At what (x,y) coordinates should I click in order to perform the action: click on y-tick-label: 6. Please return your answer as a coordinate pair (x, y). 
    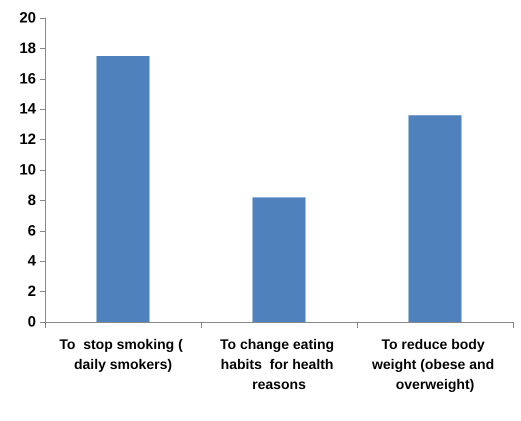
    Looking at the image, I should click on (32, 231).